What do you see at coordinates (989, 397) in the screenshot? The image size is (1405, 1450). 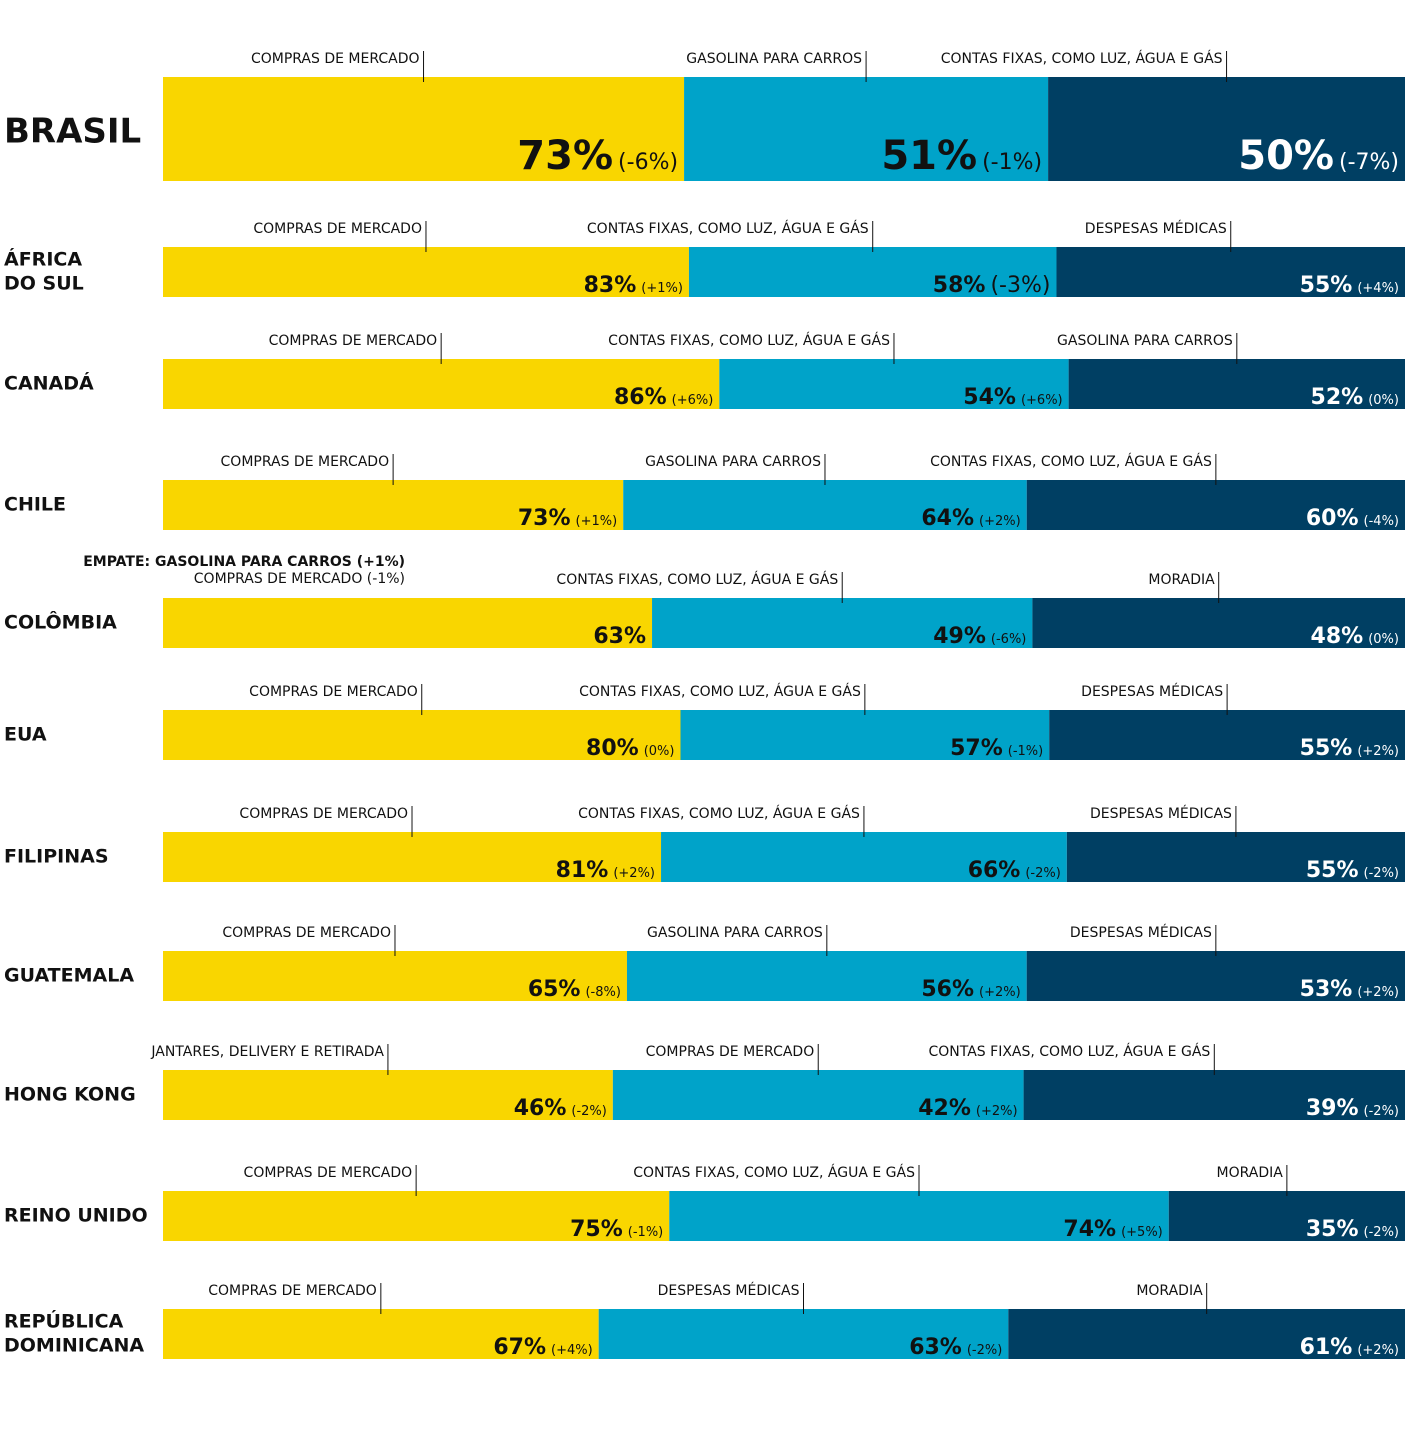 I see `value-label: 54%` at bounding box center [989, 397].